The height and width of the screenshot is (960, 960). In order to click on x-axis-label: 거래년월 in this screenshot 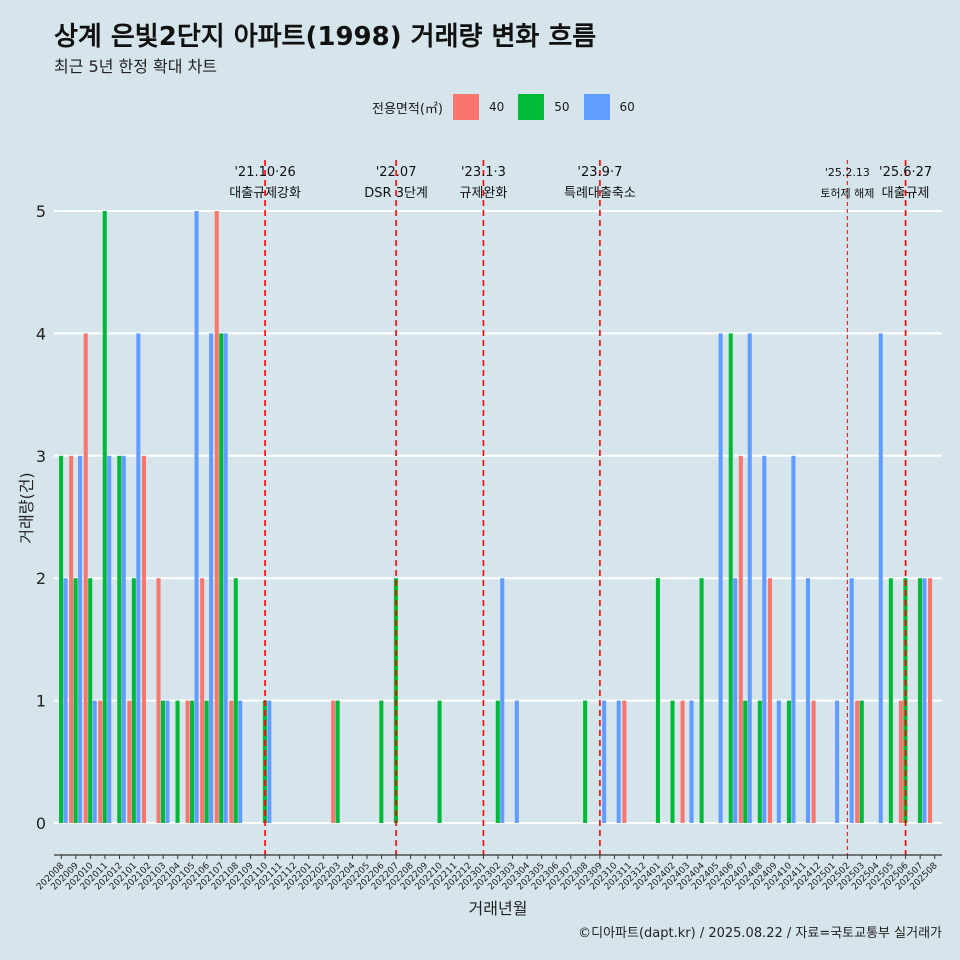, I will do `click(498, 908)`.